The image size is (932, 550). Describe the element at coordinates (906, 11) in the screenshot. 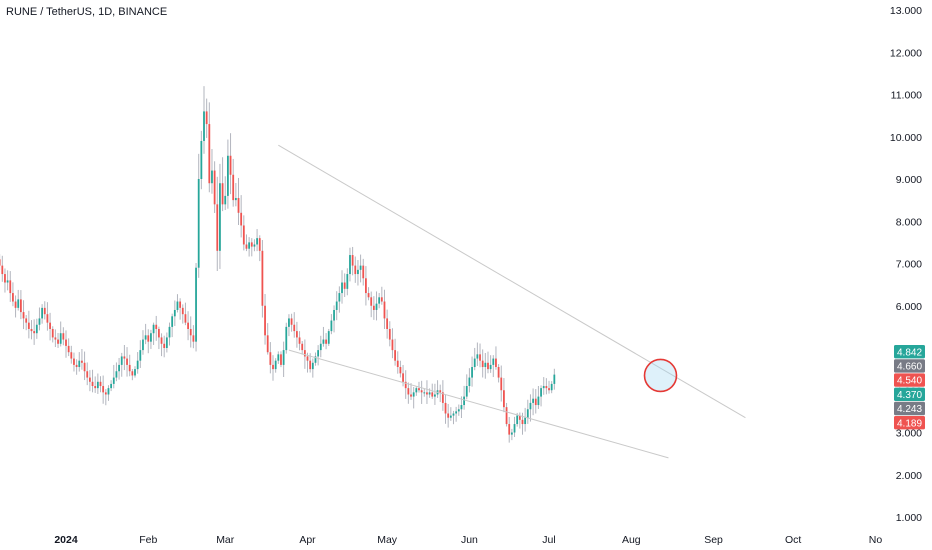

I see `y-tick-label: 13.000` at that location.